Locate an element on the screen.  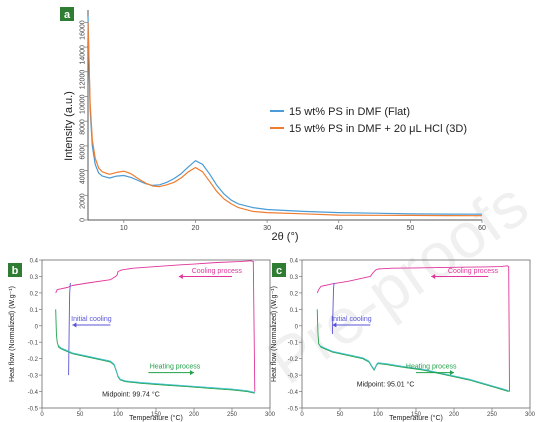
panel-c-y-tick-label: 0.1 is located at coordinates (294, 311).